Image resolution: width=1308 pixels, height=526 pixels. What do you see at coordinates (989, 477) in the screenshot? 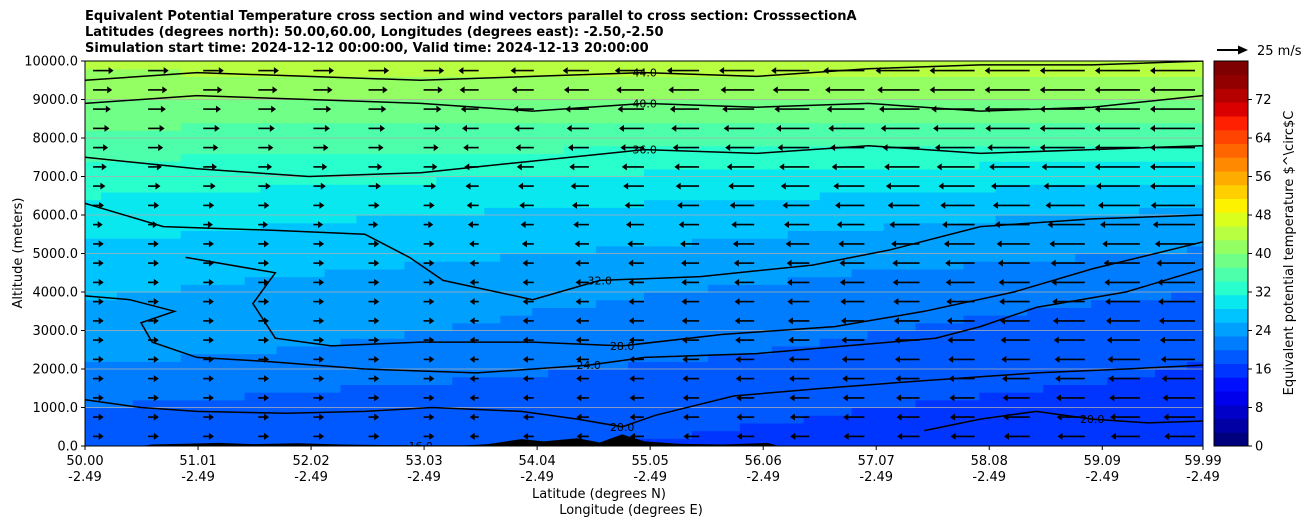
I see `x-tick-label-longitude: -2.49` at bounding box center [989, 477].